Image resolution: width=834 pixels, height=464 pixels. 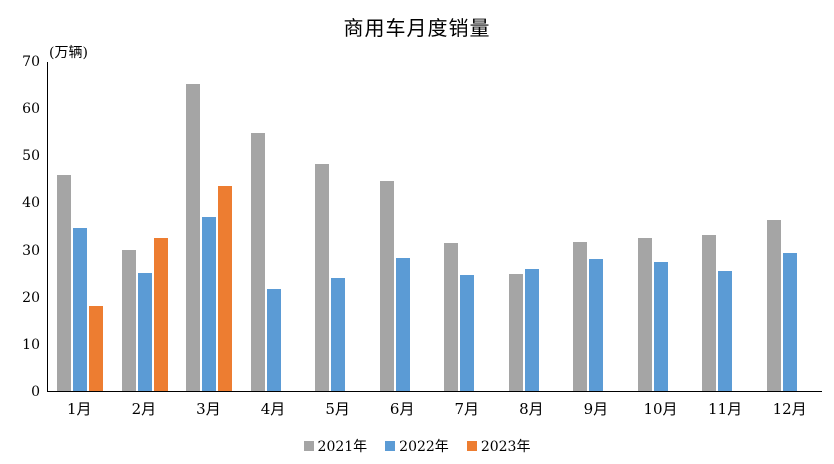 What do you see at coordinates (467, 409) in the screenshot?
I see `x-tick-label-7月: 7月` at bounding box center [467, 409].